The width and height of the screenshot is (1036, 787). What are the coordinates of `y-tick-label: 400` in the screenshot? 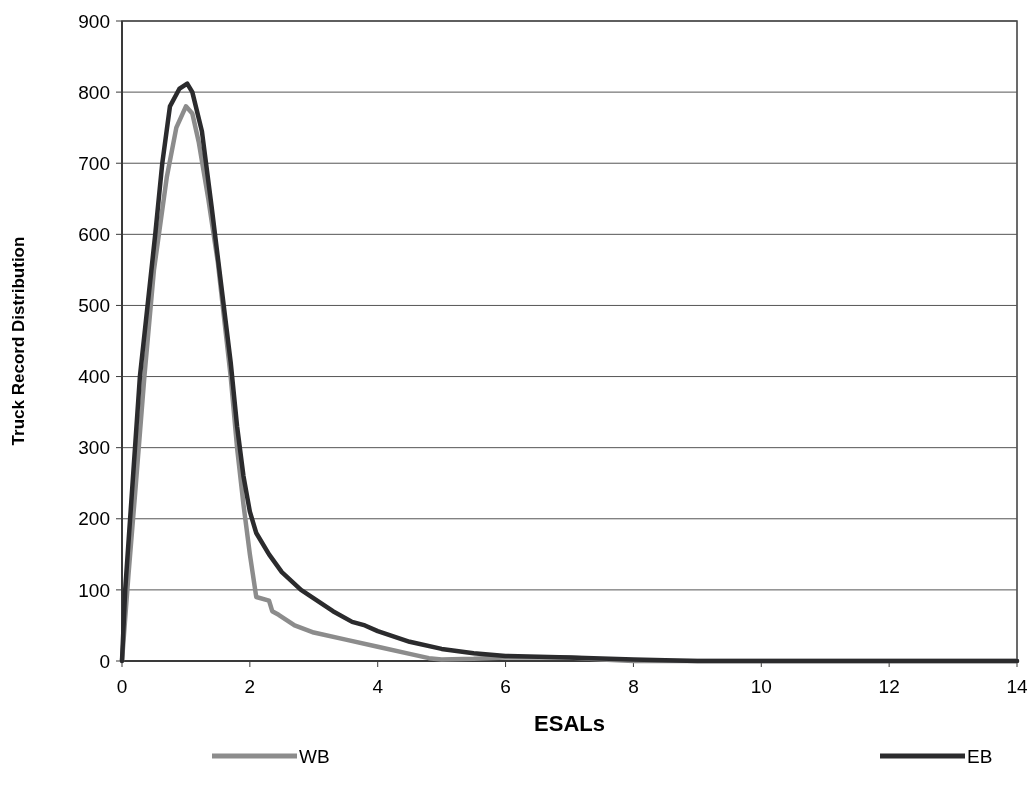 It's located at (94, 377).